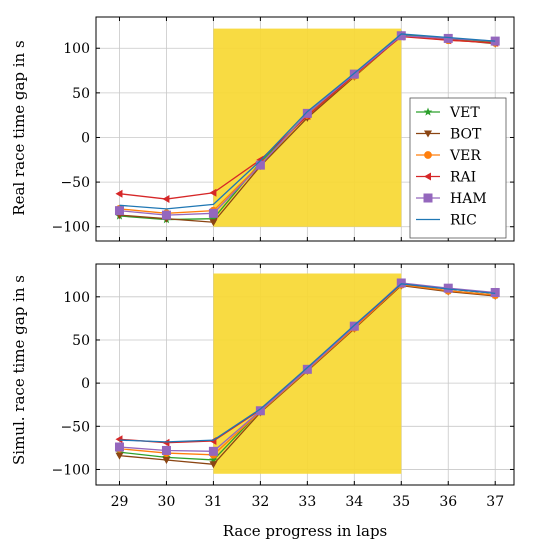  Describe the element at coordinates (120, 502) in the screenshot. I see `x-tick-label: 29` at that location.